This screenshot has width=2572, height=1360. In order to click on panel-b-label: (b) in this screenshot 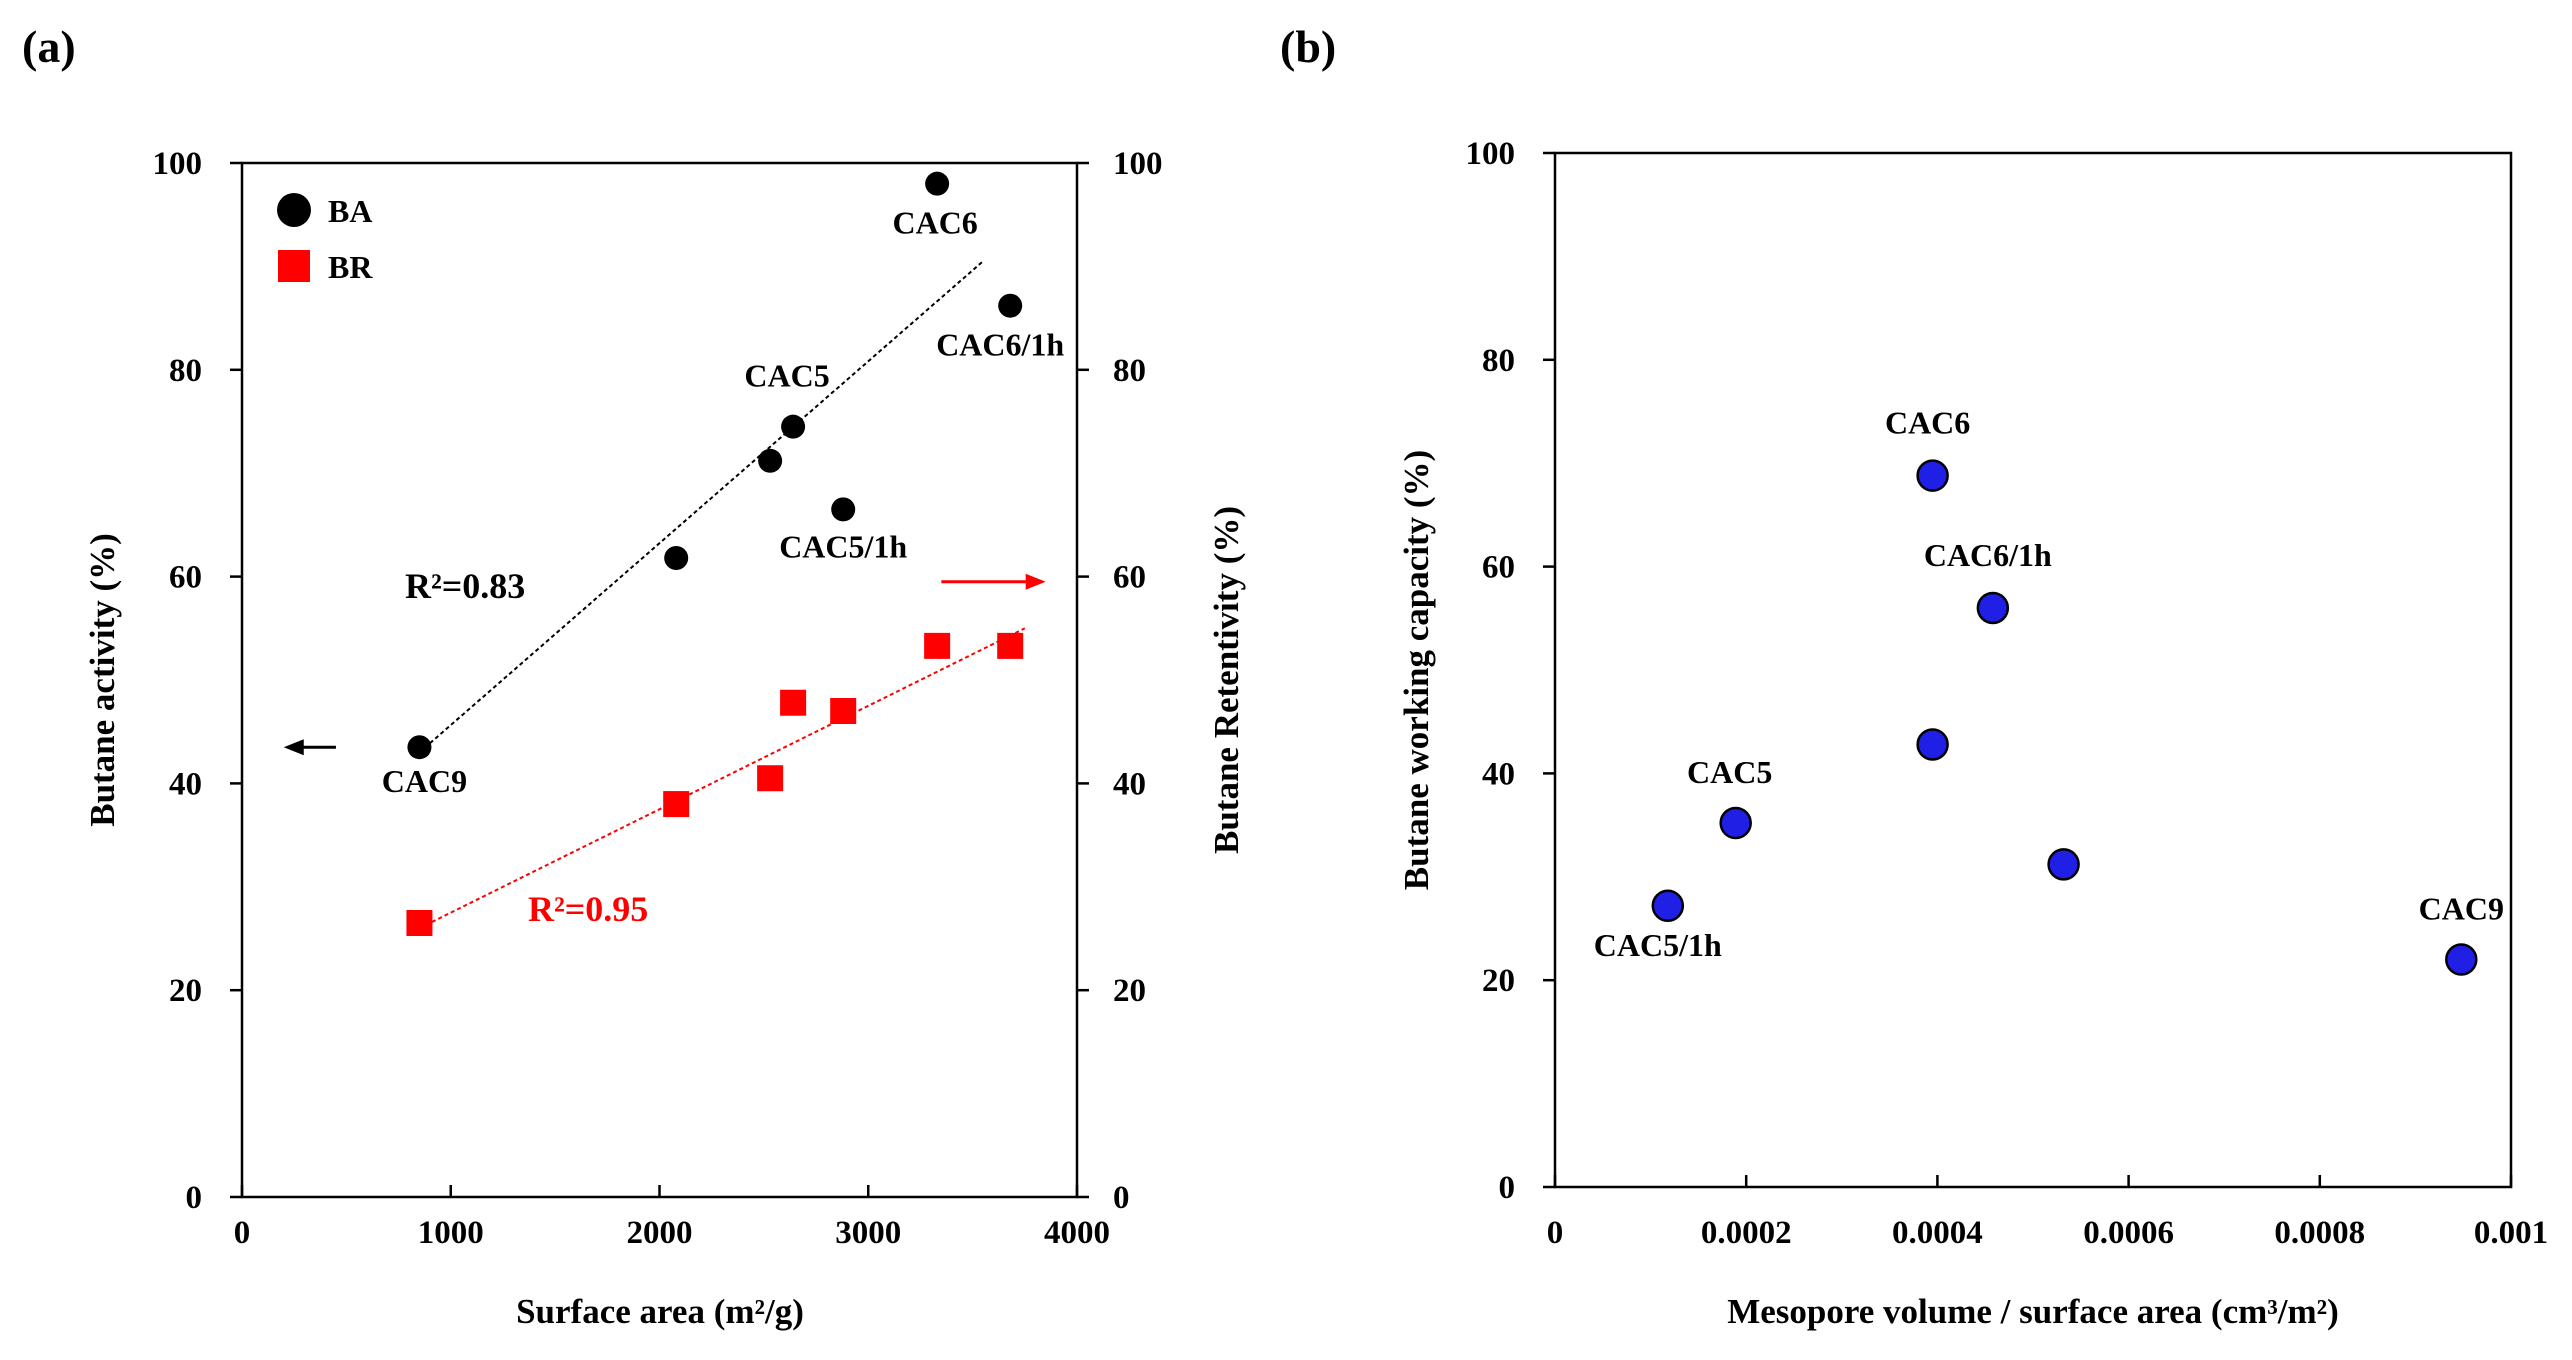, I will do `click(1308, 46)`.